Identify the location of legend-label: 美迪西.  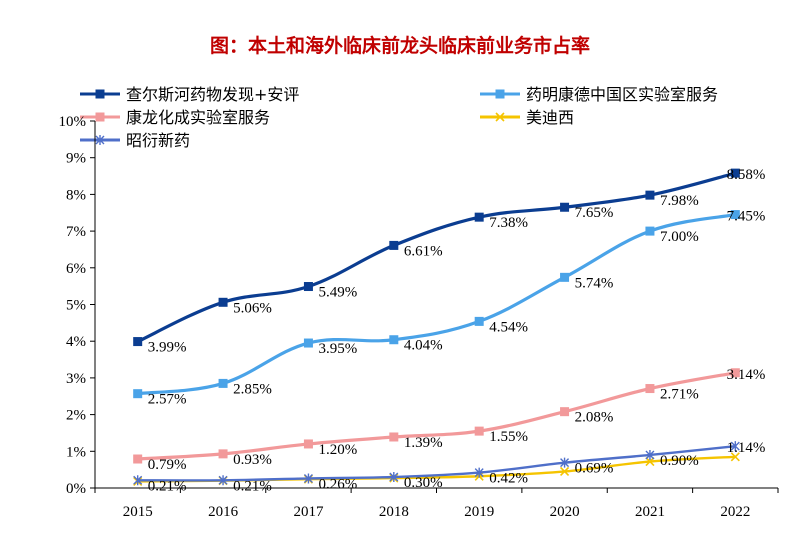
(550, 117).